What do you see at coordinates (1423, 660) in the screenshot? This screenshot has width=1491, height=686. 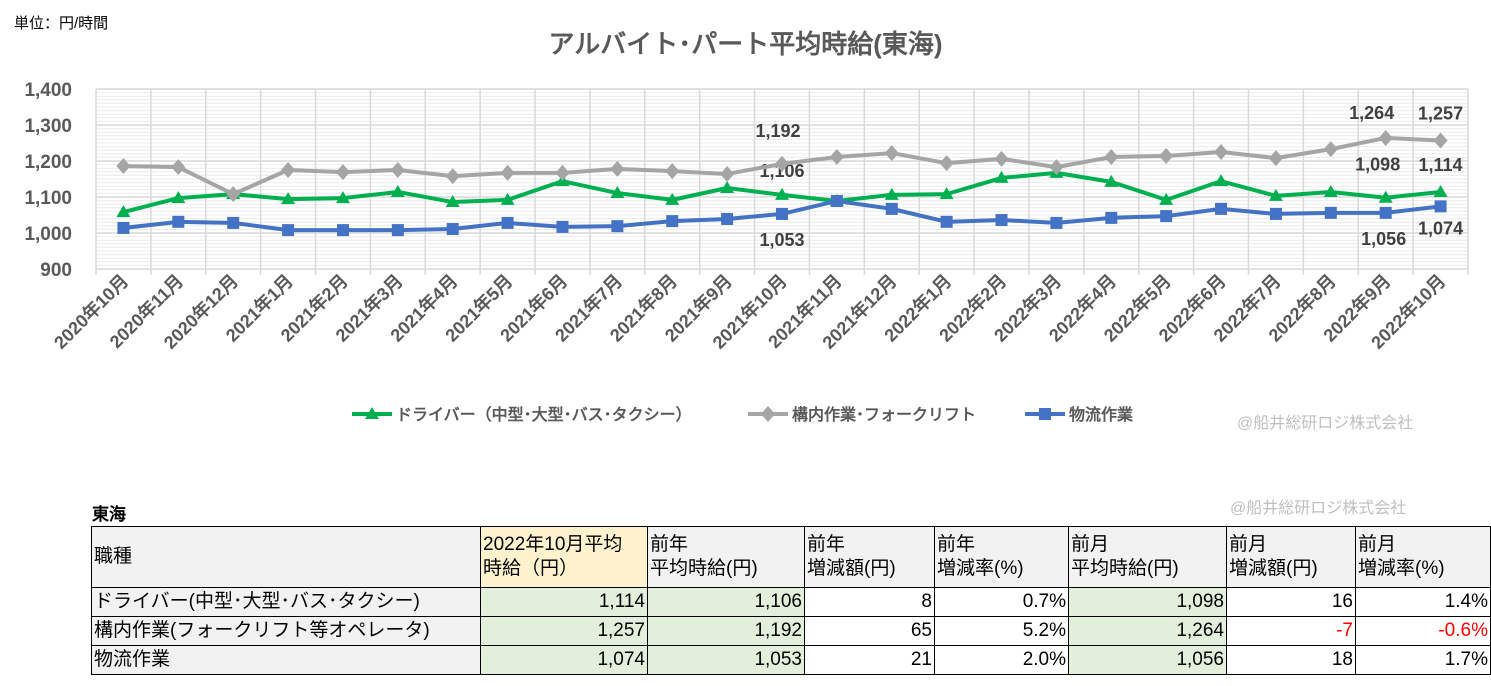 I see `value-cell: 1.7%` at bounding box center [1423, 660].